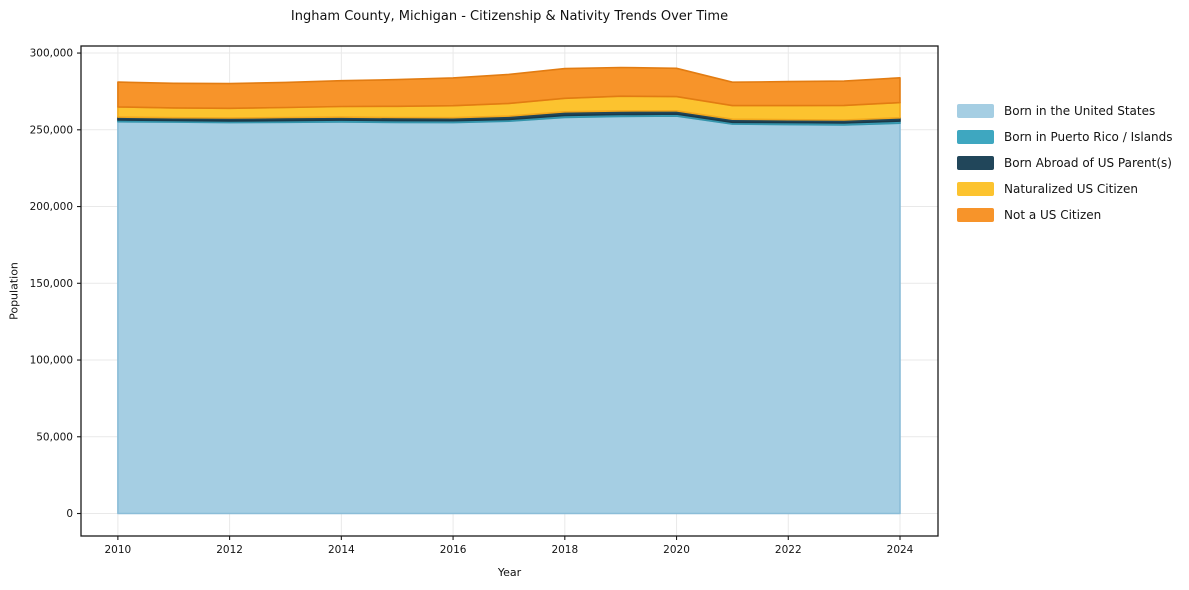  I want to click on y-tick-label: 200,000, so click(51, 207).